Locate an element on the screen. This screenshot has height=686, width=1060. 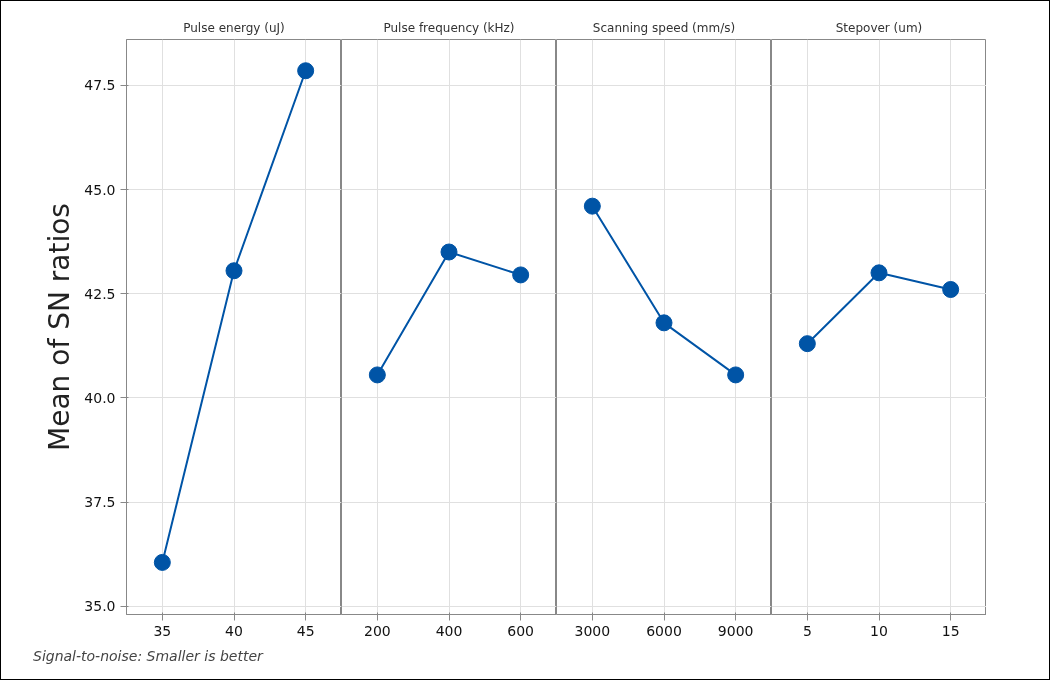
x-tick-label: 5 is located at coordinates (807, 630).